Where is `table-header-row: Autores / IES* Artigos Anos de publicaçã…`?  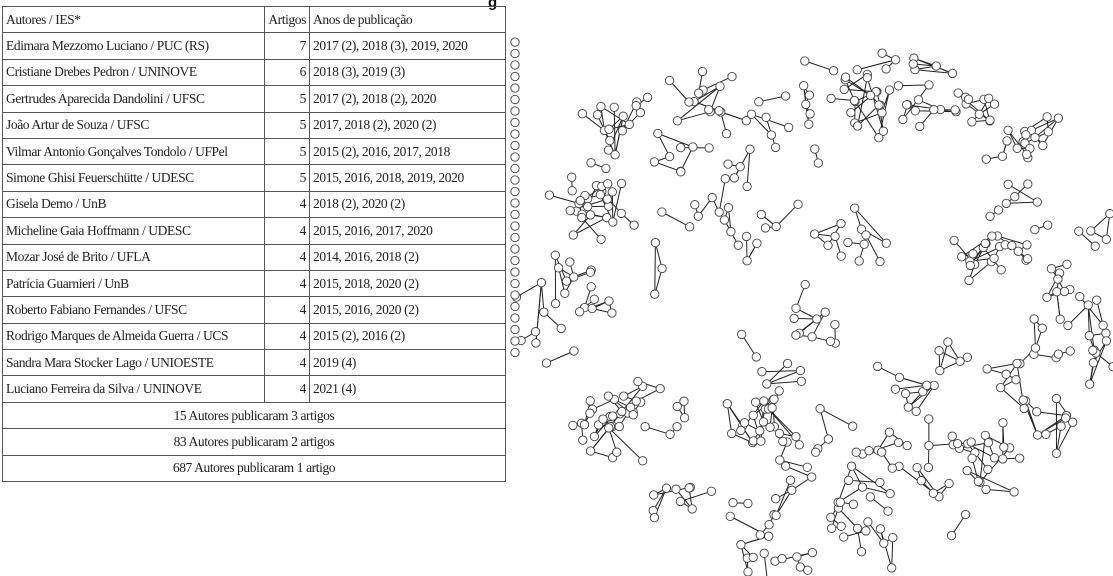 table-header-row: Autores / IES* Artigos Anos de publicaçã… is located at coordinates (253, 19).